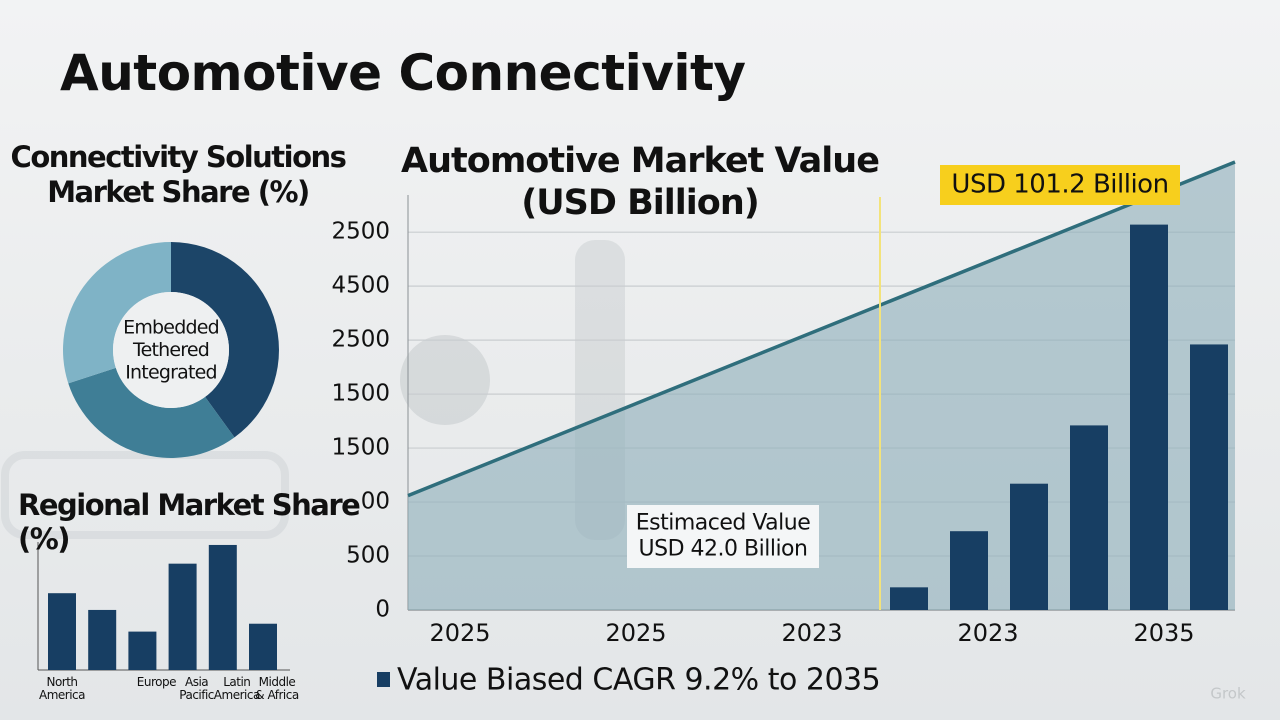  I want to click on x-tick-label: Asia Pacific, so click(196, 688).